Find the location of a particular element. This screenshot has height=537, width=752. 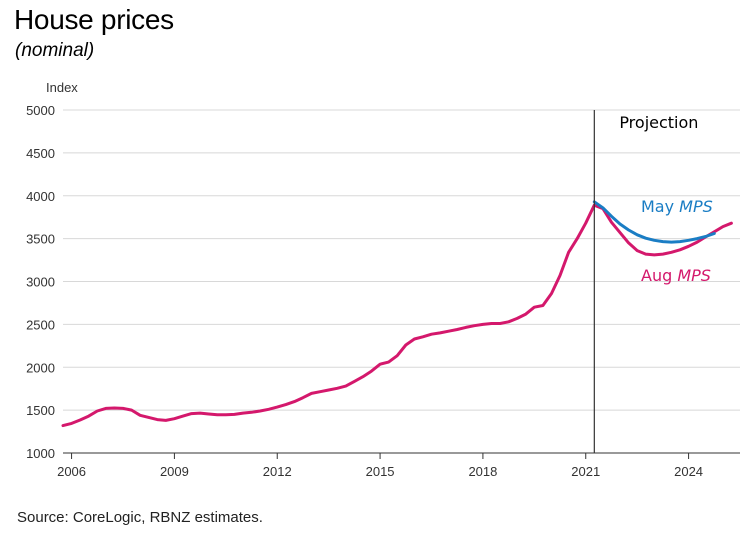

y-tick-labels: 1000 1500 2000 2500 3000 3500 4000 4500 5000 is located at coordinates (40, 282).